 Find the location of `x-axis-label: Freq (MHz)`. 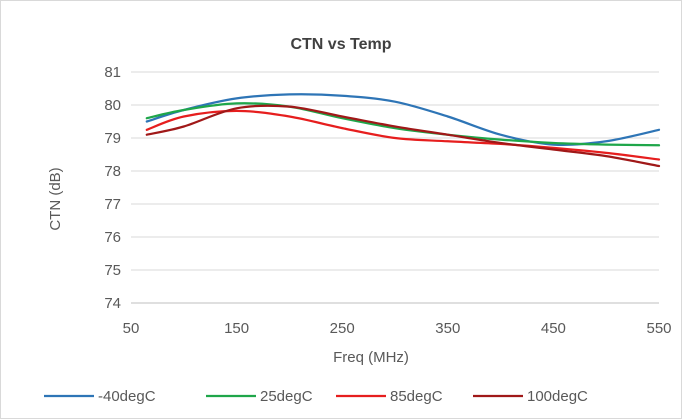

x-axis-label: Freq (MHz) is located at coordinates (371, 357).